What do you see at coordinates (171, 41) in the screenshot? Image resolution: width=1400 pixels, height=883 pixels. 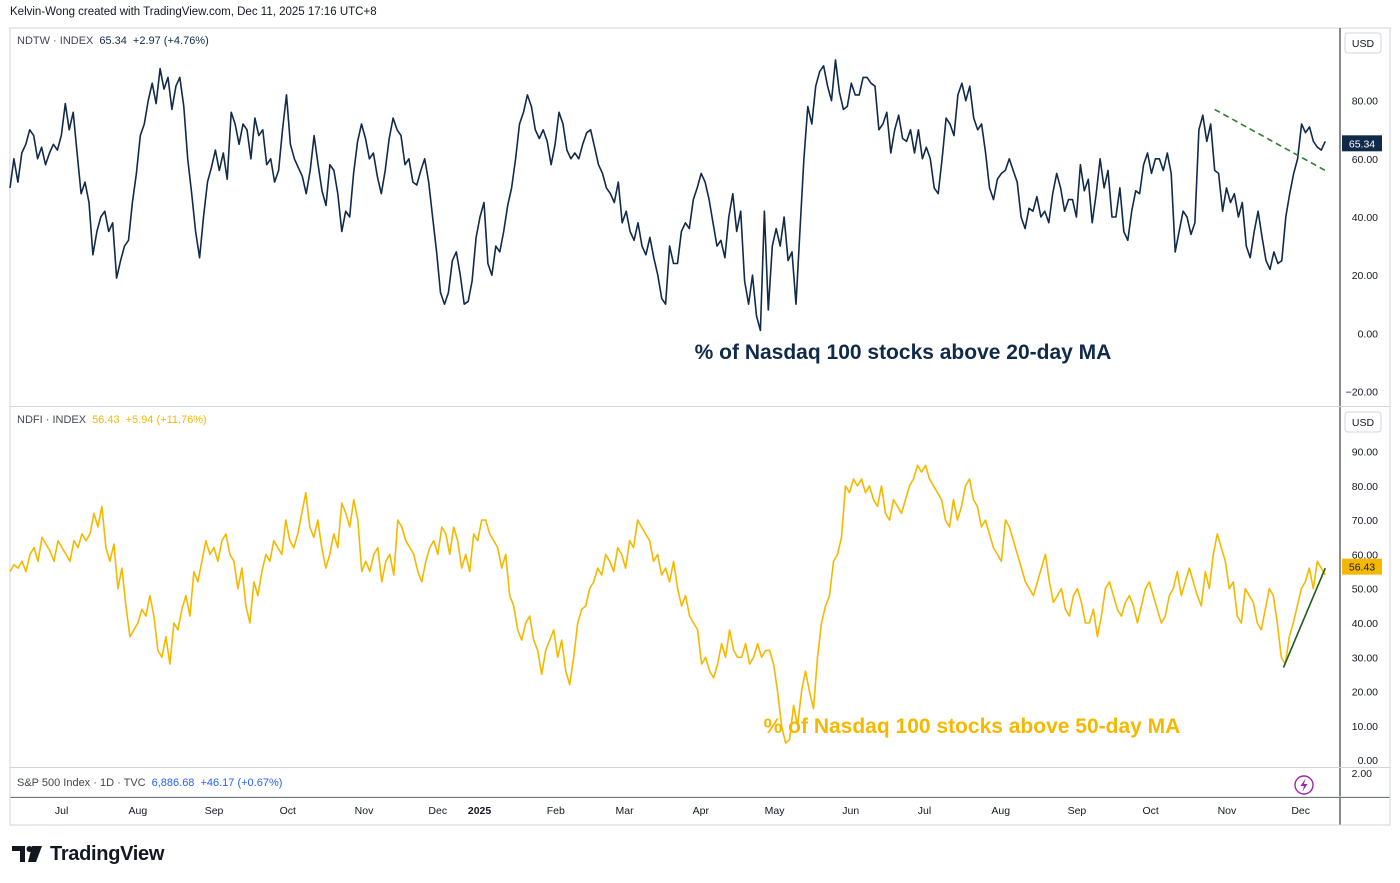 I see `legend-change: +2.97 (+4.76%)` at bounding box center [171, 41].